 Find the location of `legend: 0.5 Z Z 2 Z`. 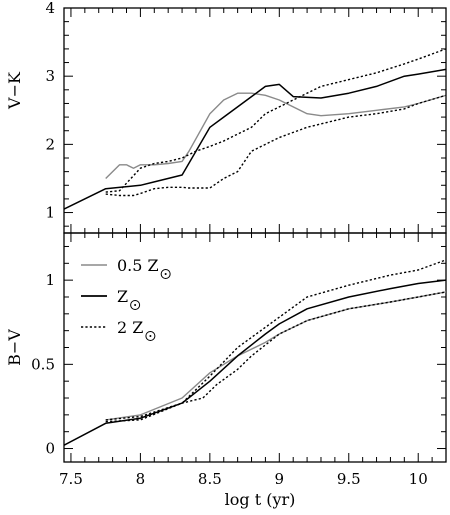

legend: 0.5 Z Z 2 Z is located at coordinates (126, 298).